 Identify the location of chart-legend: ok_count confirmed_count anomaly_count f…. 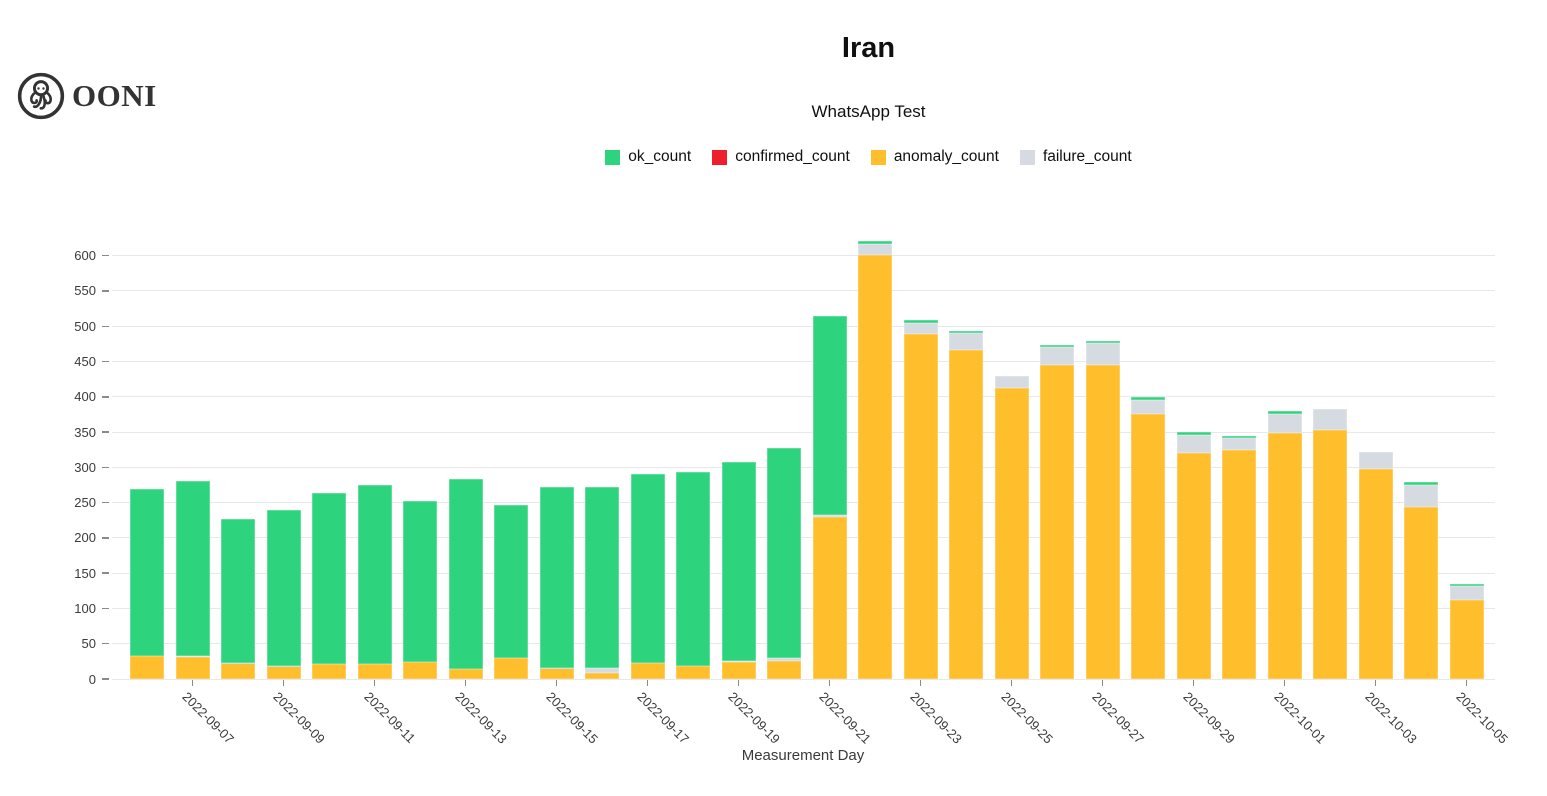
(868, 157).